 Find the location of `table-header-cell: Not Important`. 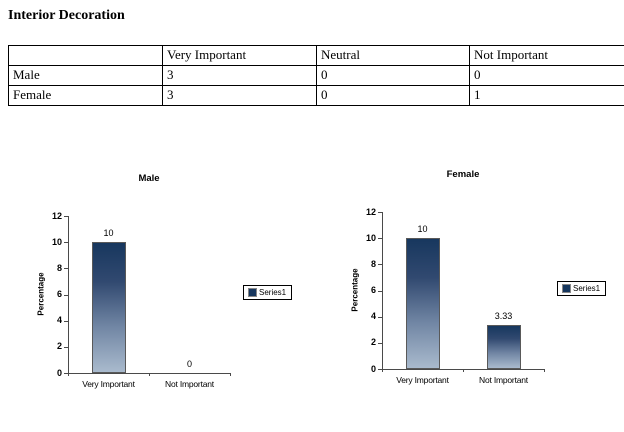

table-header-cell: Not Important is located at coordinates (546, 55).